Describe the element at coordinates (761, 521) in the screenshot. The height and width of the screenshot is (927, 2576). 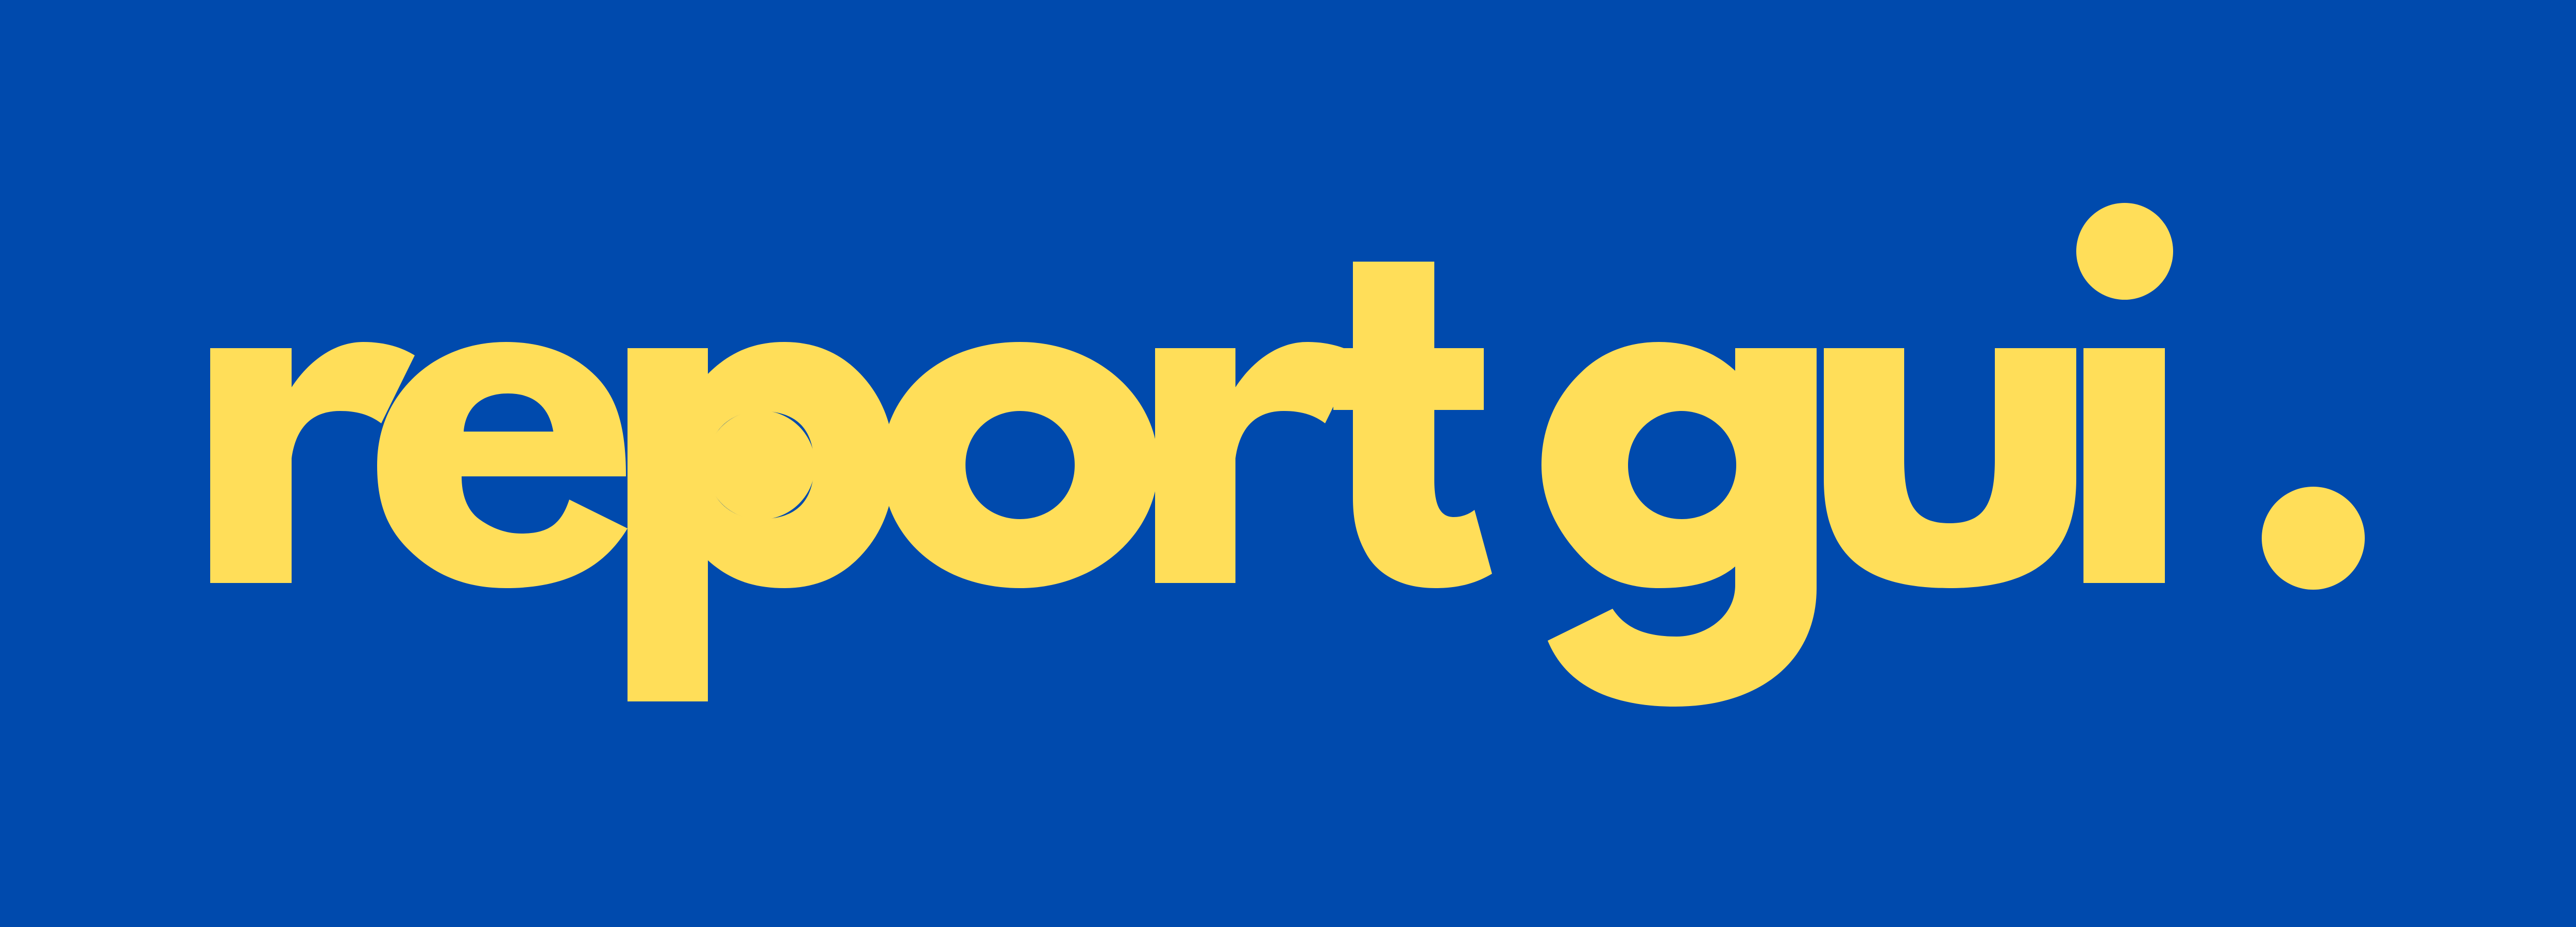
I see `letter-p` at that location.